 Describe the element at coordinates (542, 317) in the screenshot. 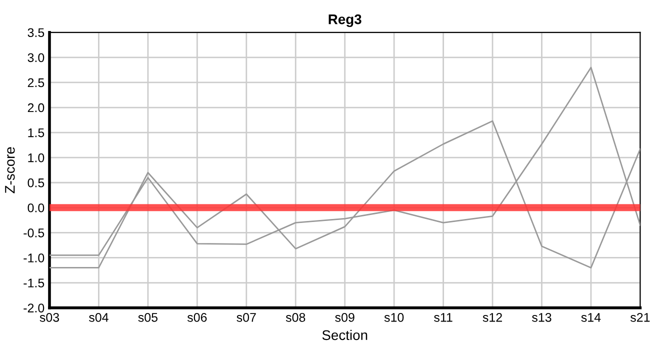

I see `x-tick-label: s13` at that location.